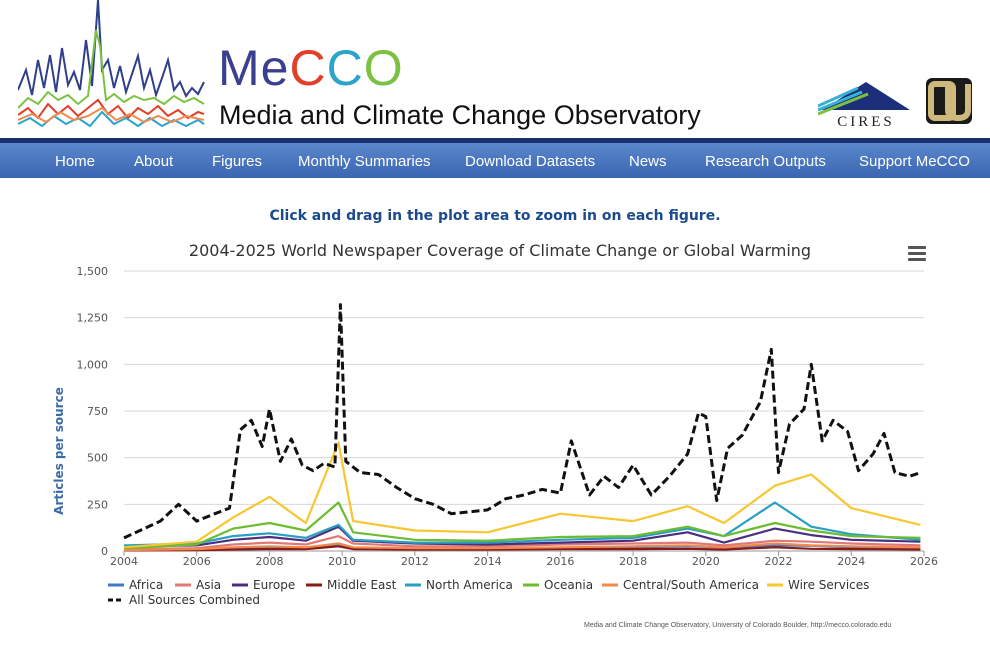 The image size is (990, 653). What do you see at coordinates (866, 121) in the screenshot?
I see `svg-text: CIRES` at bounding box center [866, 121].